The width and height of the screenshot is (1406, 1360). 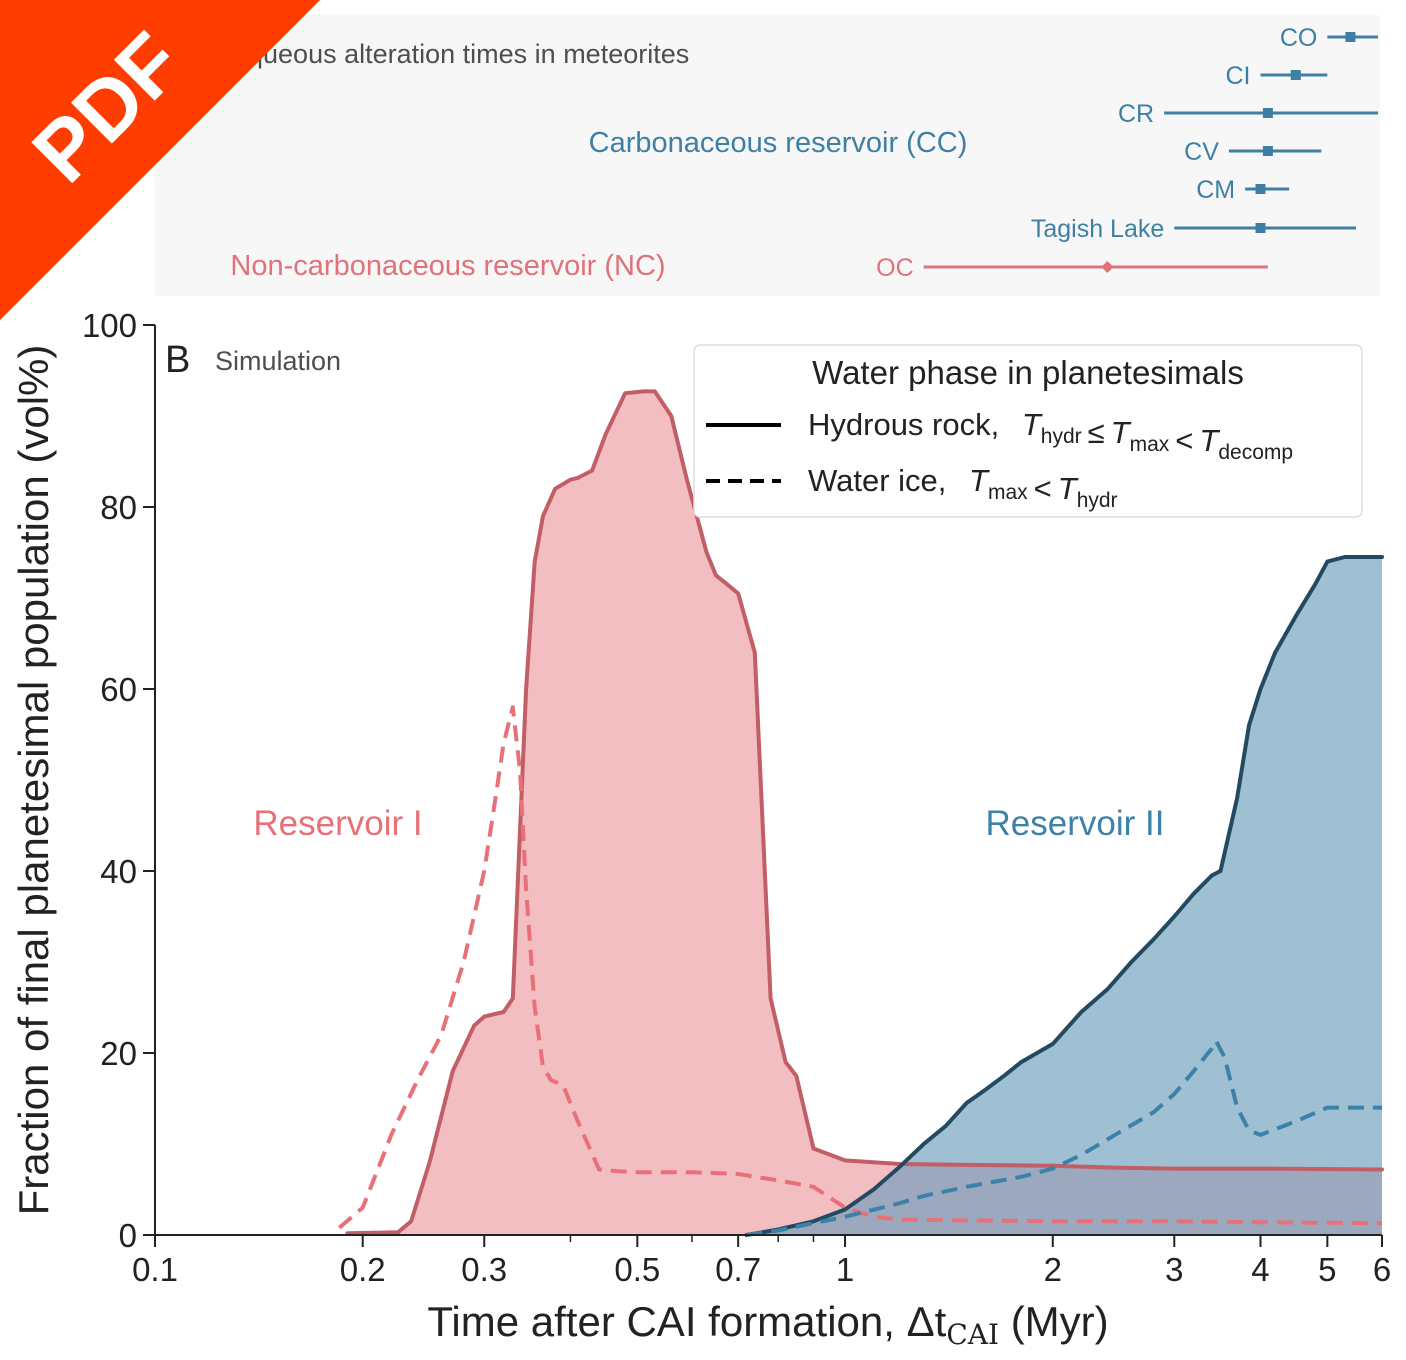 I want to click on x-tick-label: 2, so click(x=1053, y=1269).